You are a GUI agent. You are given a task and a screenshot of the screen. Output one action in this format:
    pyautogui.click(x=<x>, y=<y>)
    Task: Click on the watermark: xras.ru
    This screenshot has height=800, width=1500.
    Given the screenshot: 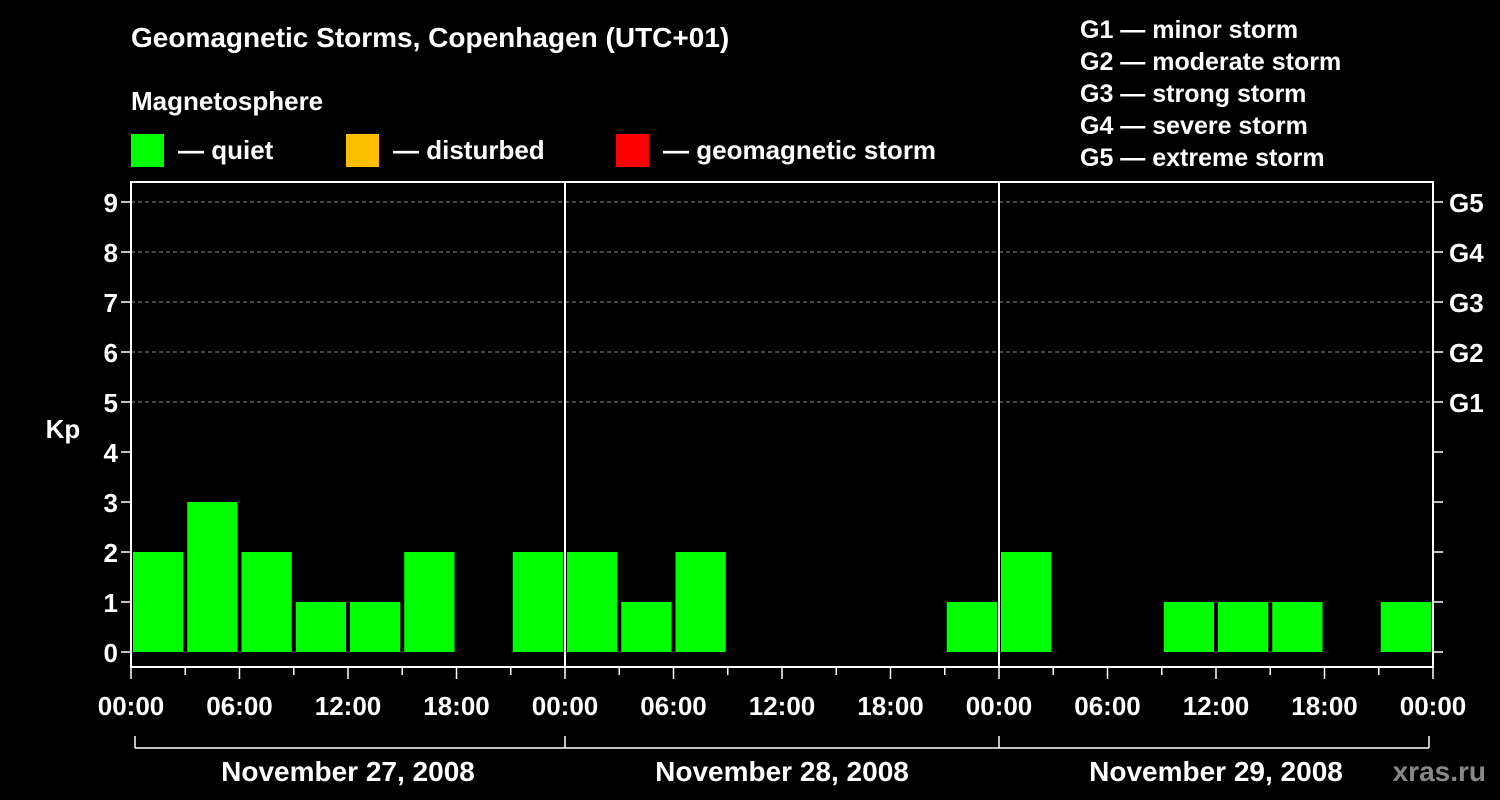 What is the action you would take?
    pyautogui.click(x=1439, y=771)
    